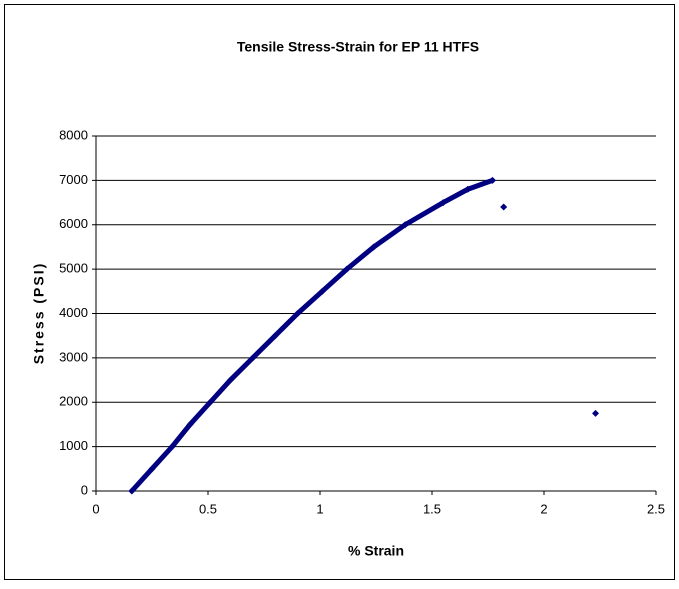 The width and height of the screenshot is (679, 589). Describe the element at coordinates (73, 179) in the screenshot. I see `y-tick-label: 7000` at that location.